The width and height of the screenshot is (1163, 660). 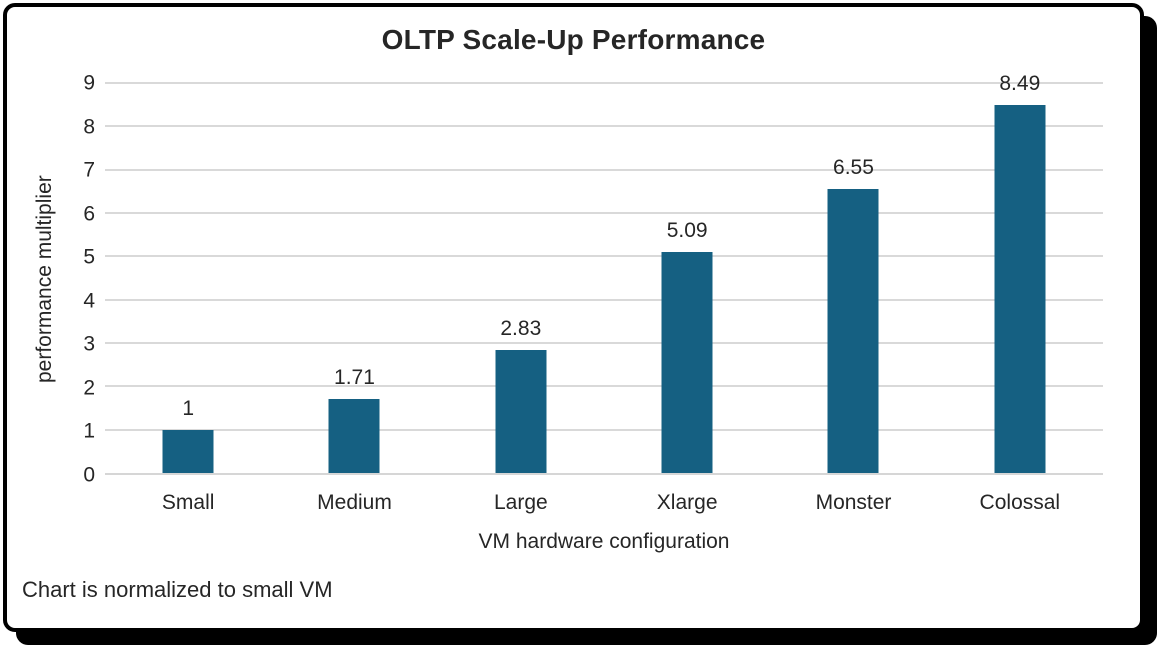 I want to click on y-tick-label: 0, so click(x=89, y=475).